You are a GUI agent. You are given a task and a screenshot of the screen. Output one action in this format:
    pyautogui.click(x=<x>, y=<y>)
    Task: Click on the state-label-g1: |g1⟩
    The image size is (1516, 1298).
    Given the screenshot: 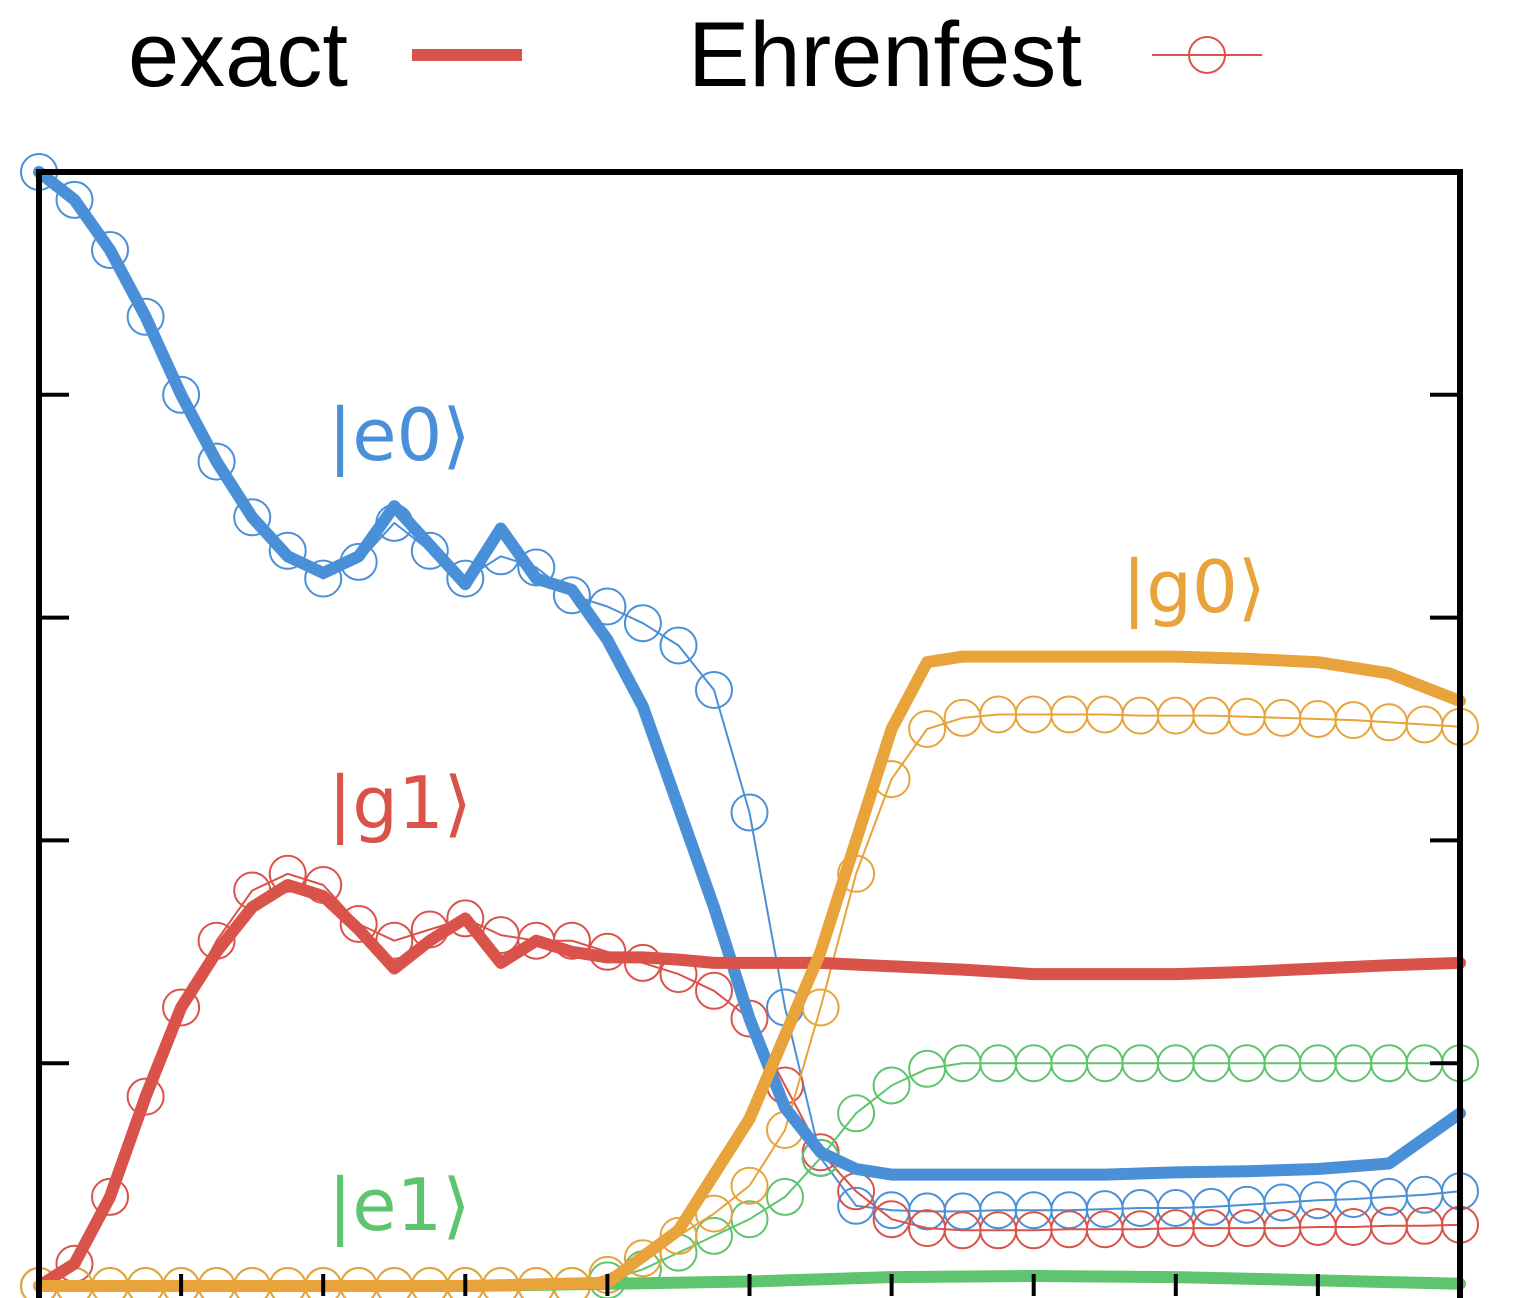 What is the action you would take?
    pyautogui.click(x=400, y=803)
    